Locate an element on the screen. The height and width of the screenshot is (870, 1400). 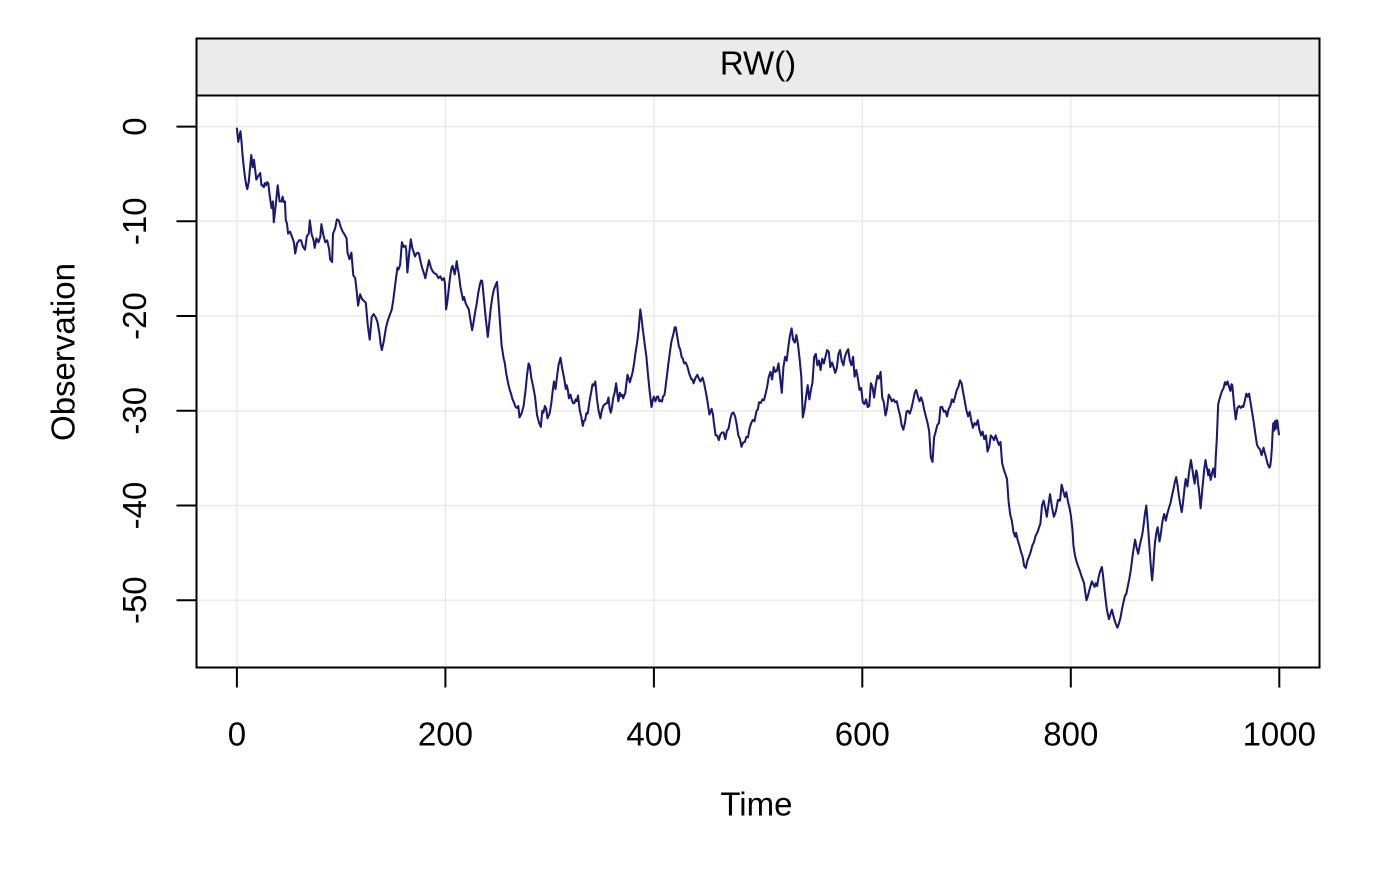
svg-text: 200 is located at coordinates (445, 734).